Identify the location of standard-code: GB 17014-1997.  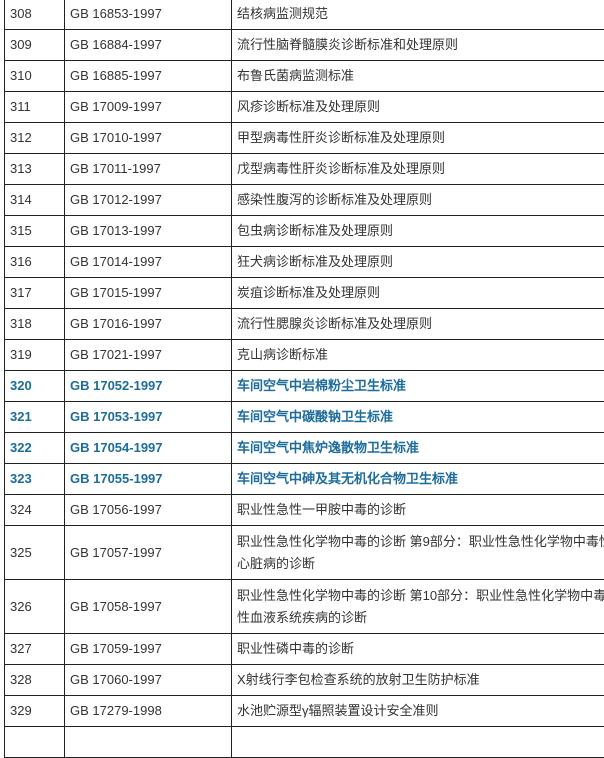
(148, 262).